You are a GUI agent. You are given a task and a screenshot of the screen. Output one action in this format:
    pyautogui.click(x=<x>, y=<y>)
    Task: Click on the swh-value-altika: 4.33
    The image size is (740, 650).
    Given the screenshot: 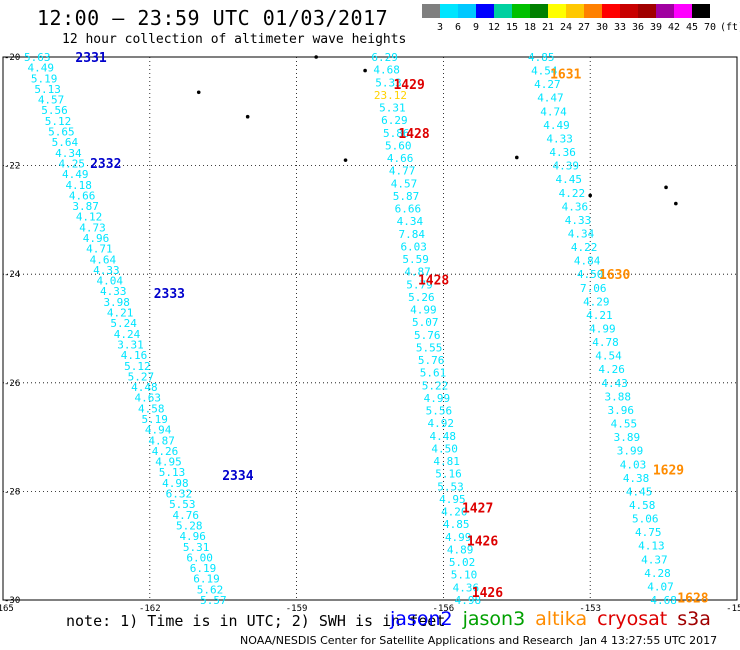 What is the action you would take?
    pyautogui.click(x=559, y=138)
    